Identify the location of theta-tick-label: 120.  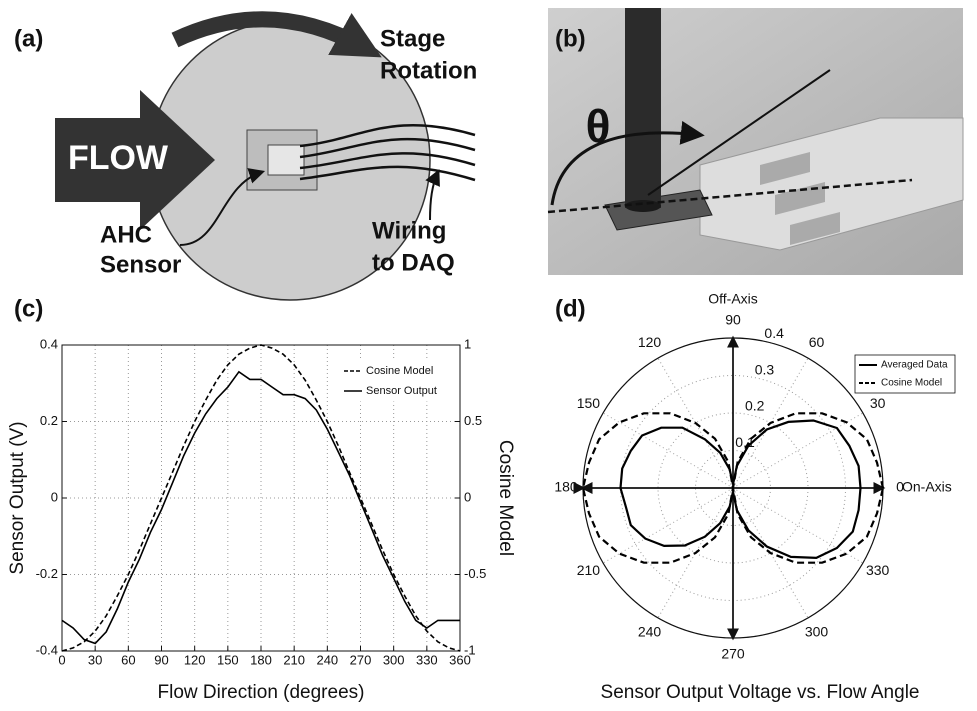
(650, 342).